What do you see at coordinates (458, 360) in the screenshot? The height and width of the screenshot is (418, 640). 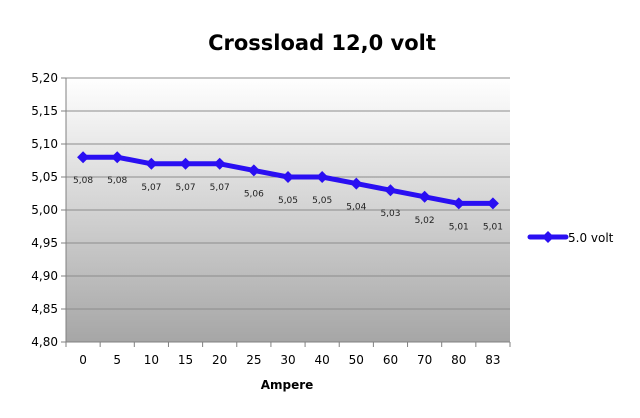 I see `x-tick-label: 80` at bounding box center [458, 360].